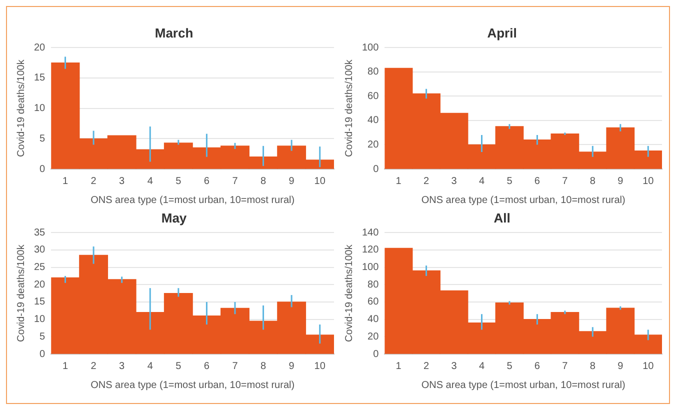 The image size is (680, 412). What do you see at coordinates (371, 250) in the screenshot?
I see `y-tick-label: 120` at bounding box center [371, 250].